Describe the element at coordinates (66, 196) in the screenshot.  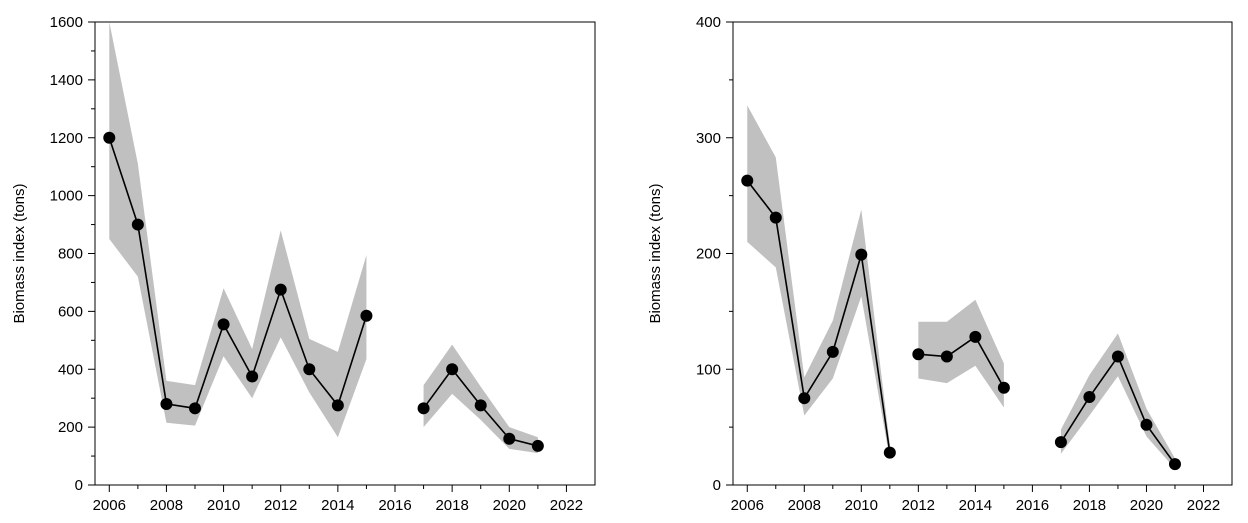
I see `y-tick-label: 1000` at that location.